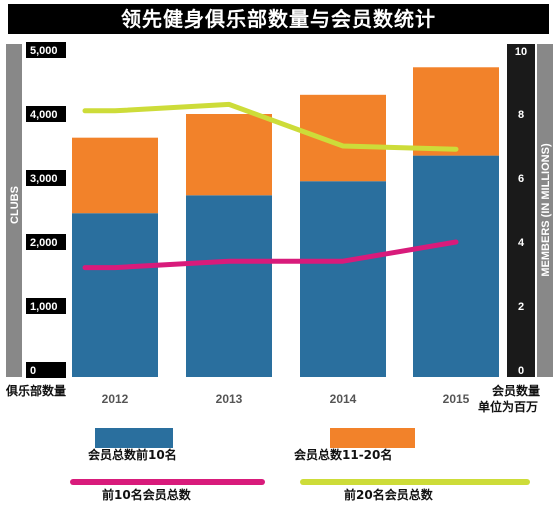 Image resolution: width=559 pixels, height=506 pixels. What do you see at coordinates (115, 295) in the screenshot?
I see `bar-top10-2012` at bounding box center [115, 295].